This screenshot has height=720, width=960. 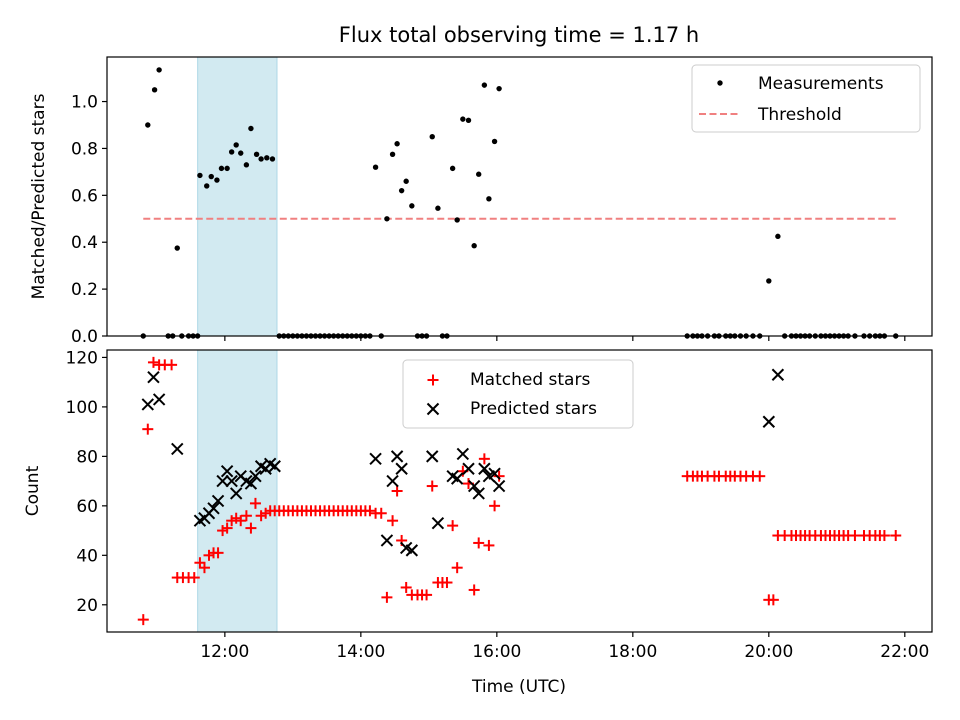 What do you see at coordinates (84, 290) in the screenshot?
I see `y-tick-label: 0.2` at bounding box center [84, 290].